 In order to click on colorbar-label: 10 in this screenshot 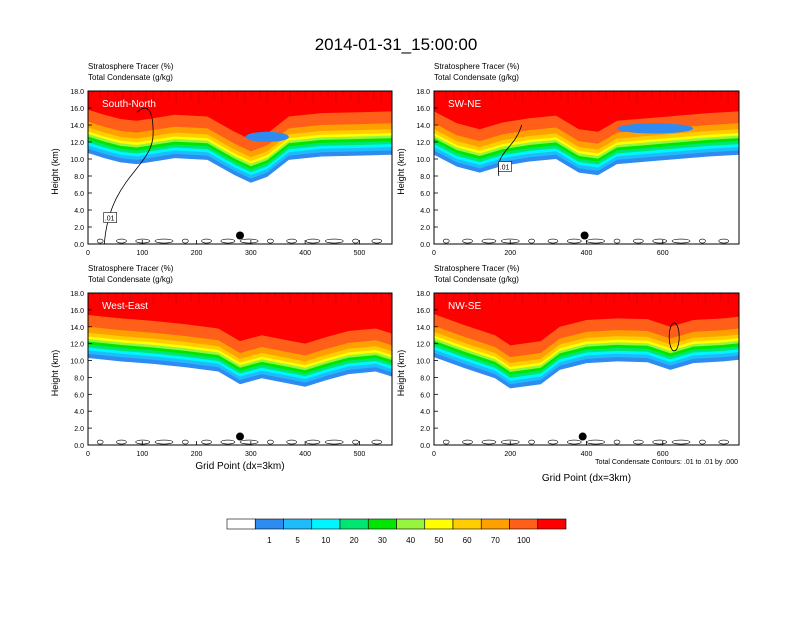, I will do `click(325, 540)`.